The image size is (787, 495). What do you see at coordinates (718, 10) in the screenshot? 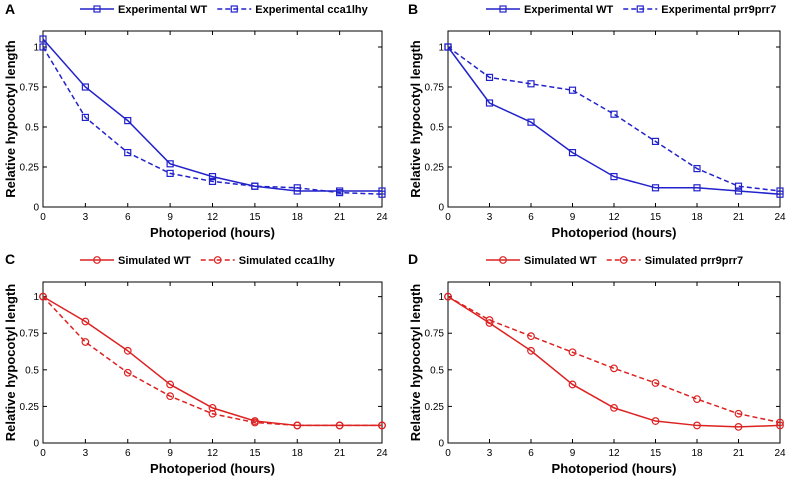
I see `legend-entry: Experimental prr9prr7` at bounding box center [718, 10].